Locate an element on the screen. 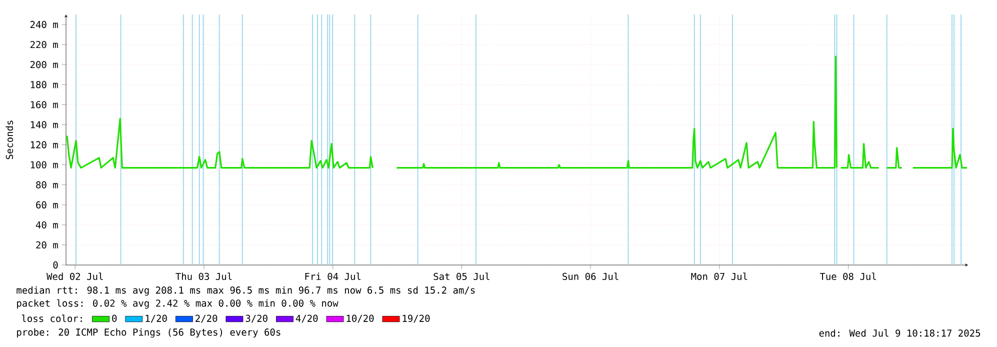 Image resolution: width=997 pixels, height=347 pixels. y-tick-label: 20 m is located at coordinates (47, 245).